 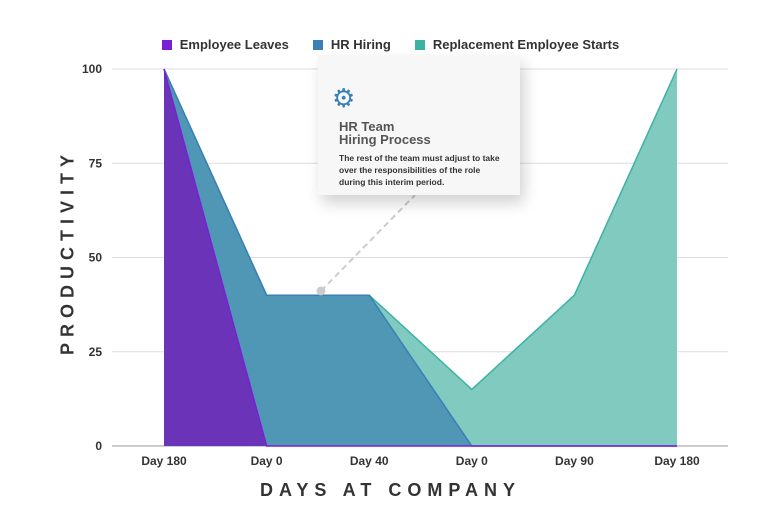 I want to click on y-tick-label: 100, so click(x=92, y=69).